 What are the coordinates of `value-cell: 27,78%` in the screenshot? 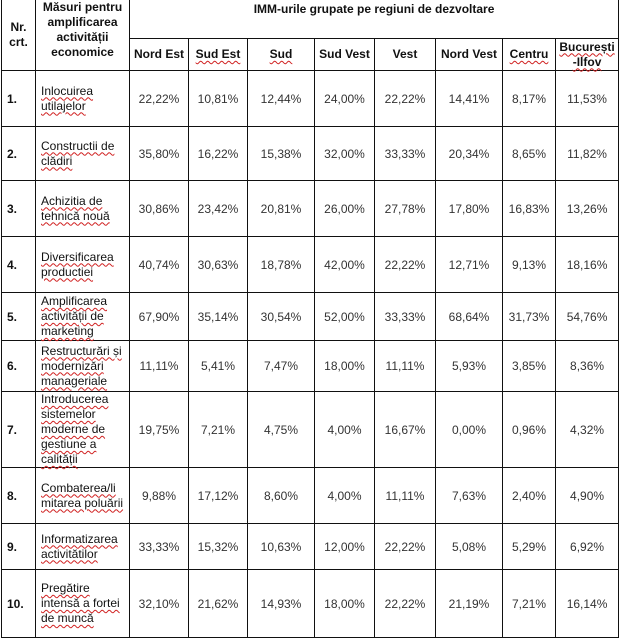 It's located at (405, 208).